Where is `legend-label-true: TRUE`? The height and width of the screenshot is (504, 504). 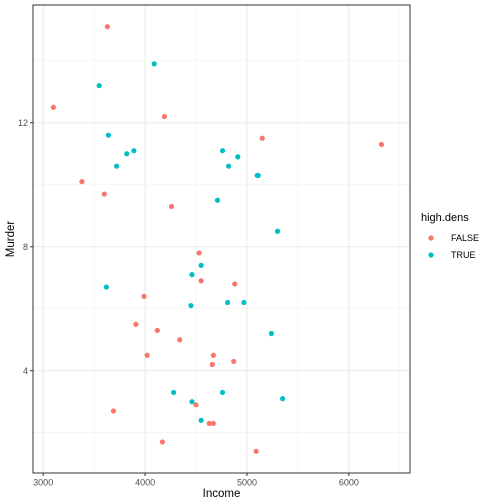 legend-label-true: TRUE is located at coordinates (463, 255).